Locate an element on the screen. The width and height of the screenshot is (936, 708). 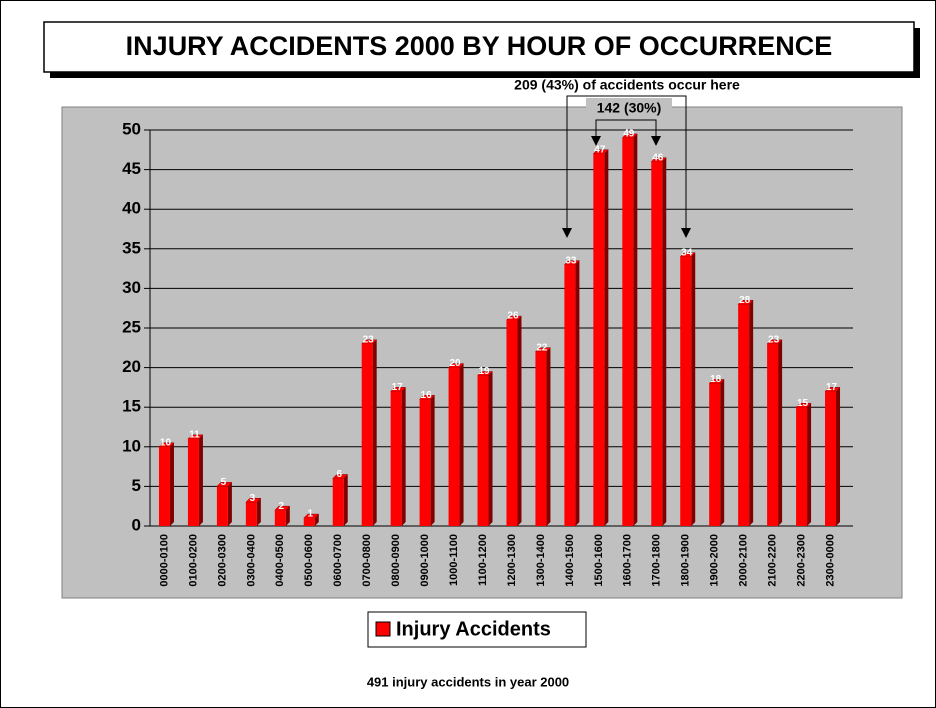
x-tick-label: 0100-0200 is located at coordinates (193, 560).